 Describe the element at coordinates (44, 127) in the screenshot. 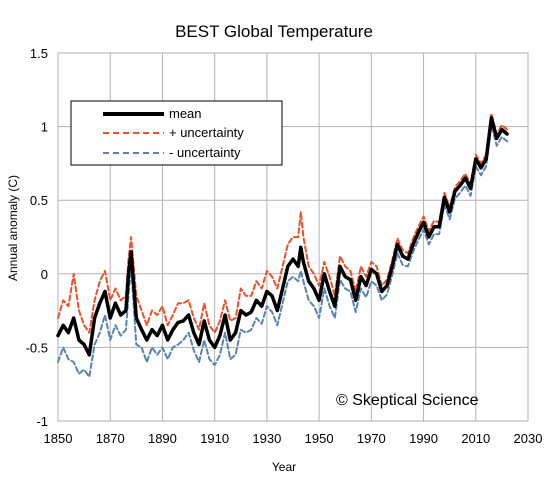

I see `y-tick-label: 1` at that location.